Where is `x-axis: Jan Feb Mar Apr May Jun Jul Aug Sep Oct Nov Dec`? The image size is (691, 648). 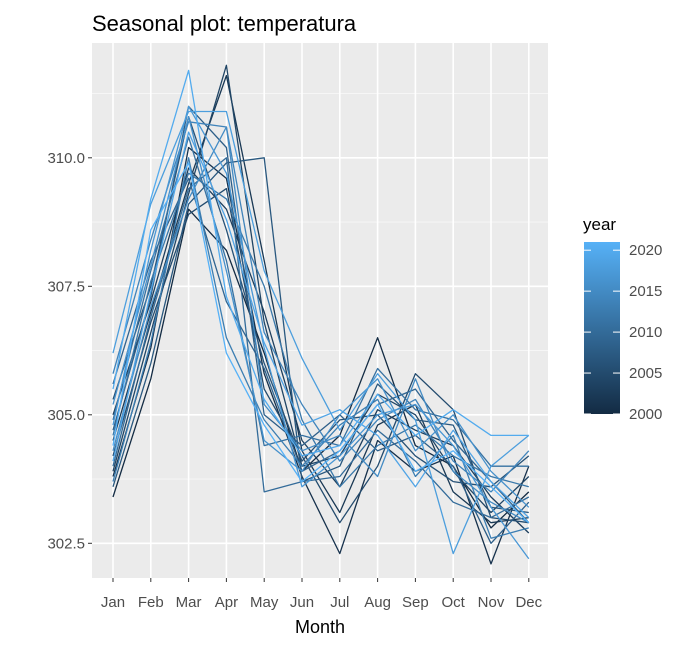 x-axis: Jan Feb Mar Apr May Jun Jul Aug Sep Oct Nov Dec is located at coordinates (322, 594).